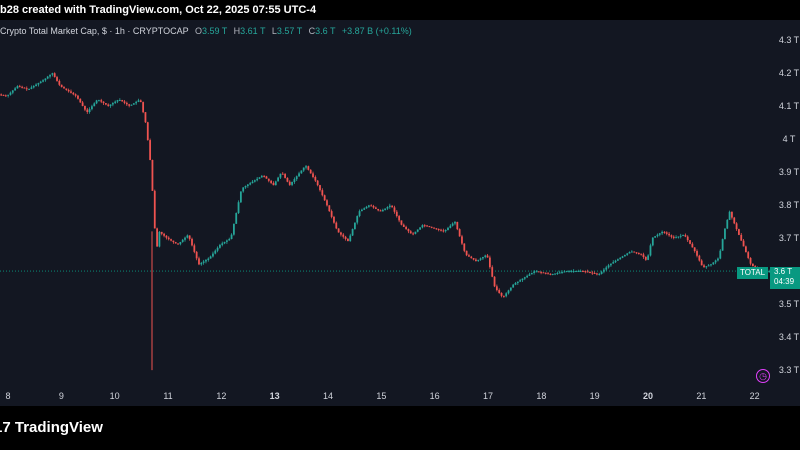 Image resolution: width=800 pixels, height=450 pixels. What do you see at coordinates (167, 396) in the screenshot?
I see `x-tick-label: 11` at bounding box center [167, 396].